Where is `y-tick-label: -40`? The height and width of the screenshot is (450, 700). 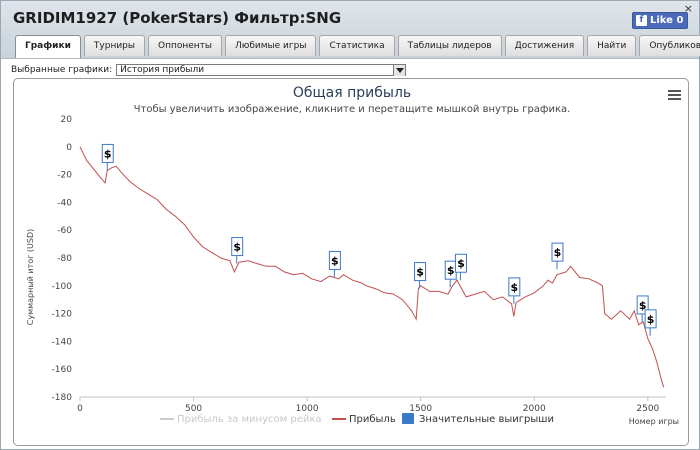 y-tick-label: -40 is located at coordinates (64, 203).